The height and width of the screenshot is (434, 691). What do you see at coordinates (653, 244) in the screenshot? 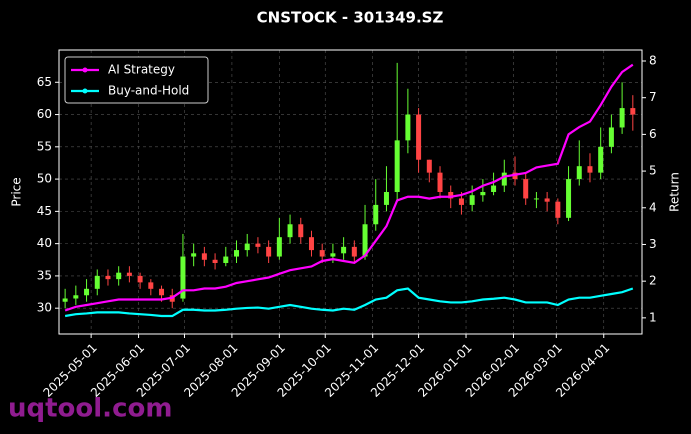
I see `y2-tick-label: 3` at bounding box center [653, 244].